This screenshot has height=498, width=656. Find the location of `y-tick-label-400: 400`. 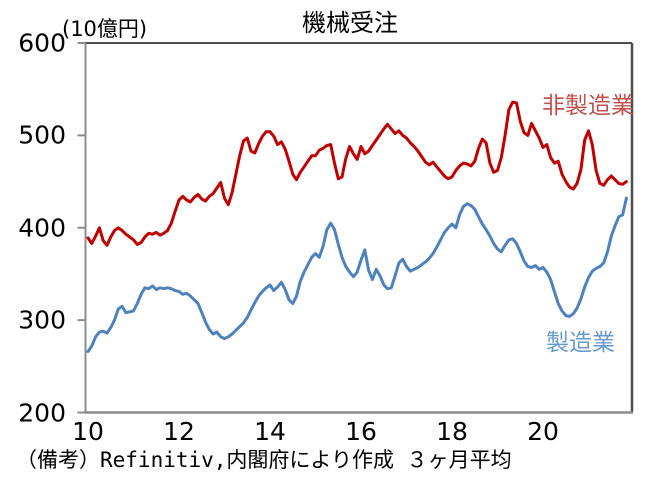

y-tick-label-400: 400 is located at coordinates (42, 228).